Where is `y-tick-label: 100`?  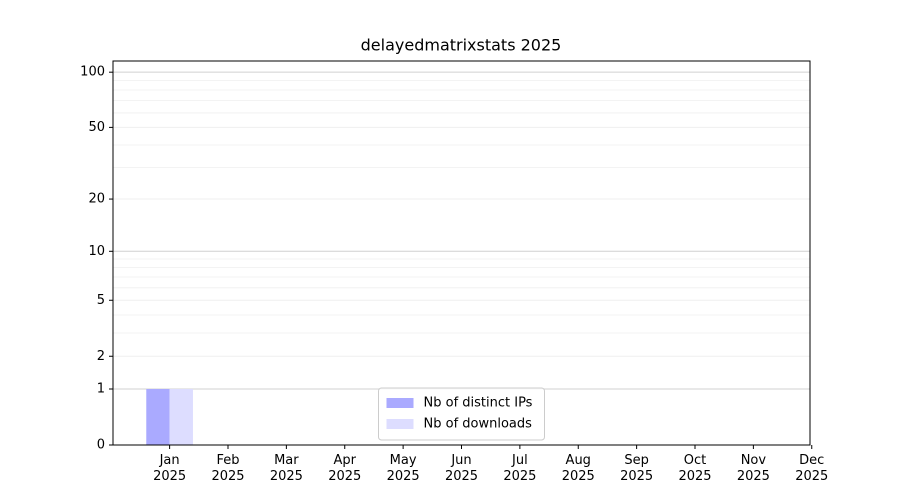 y-tick-label: 100 is located at coordinates (92, 72).